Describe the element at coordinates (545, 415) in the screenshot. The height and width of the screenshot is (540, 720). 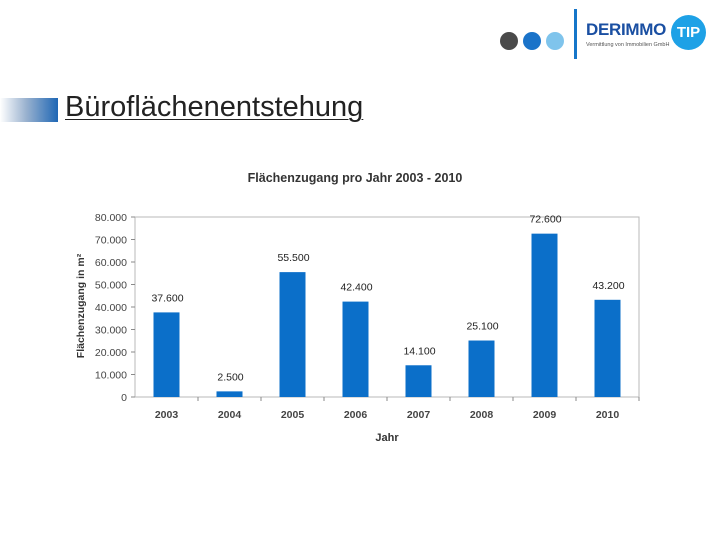
I see `x-tick-label: 2009` at that location.